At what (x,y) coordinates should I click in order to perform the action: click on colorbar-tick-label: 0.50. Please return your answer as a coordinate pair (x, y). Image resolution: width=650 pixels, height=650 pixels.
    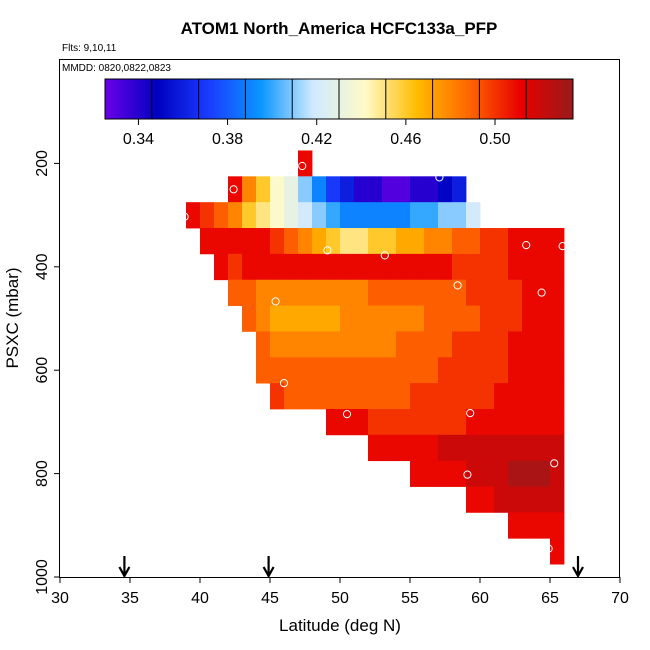
    Looking at the image, I should click on (494, 139).